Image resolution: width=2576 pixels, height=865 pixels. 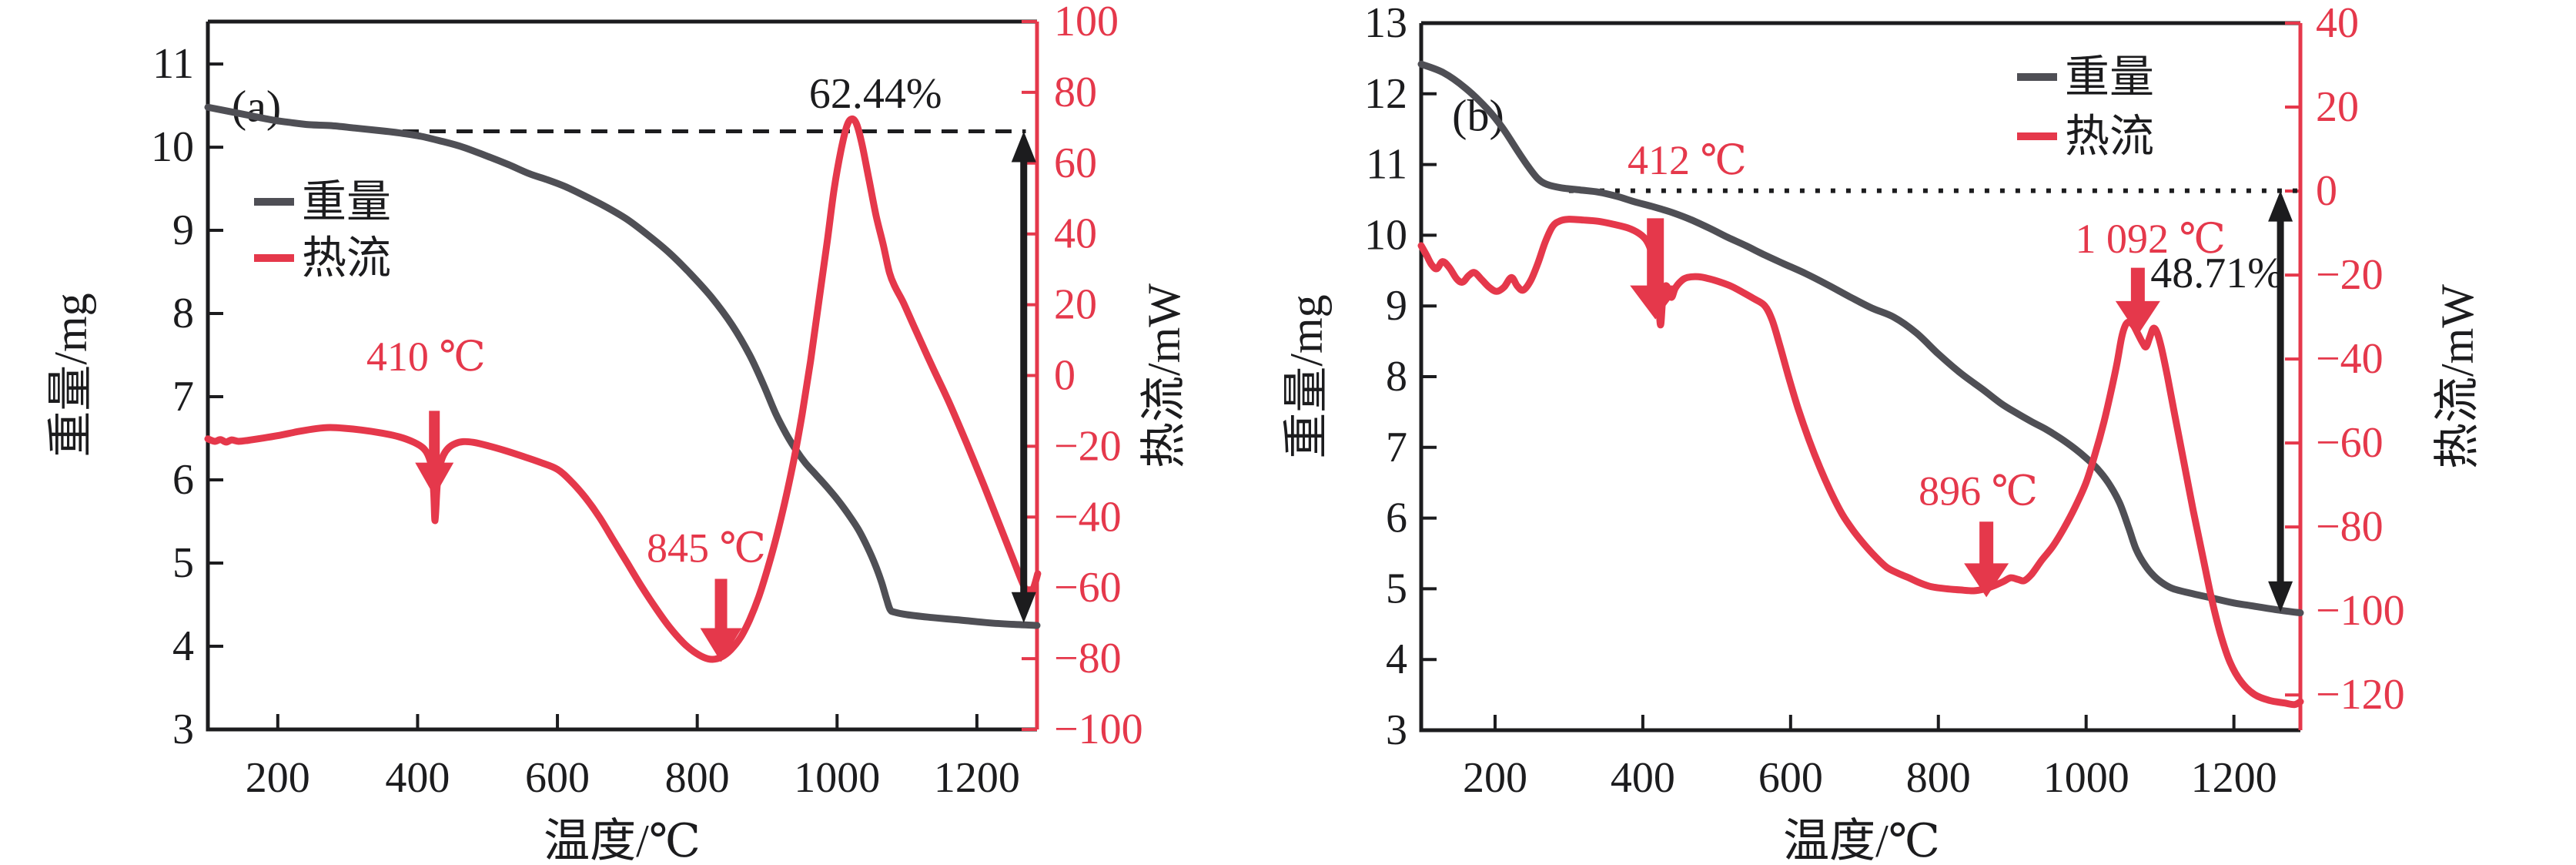 I want to click on y-right-tick-label: −120, so click(x=2360, y=695).